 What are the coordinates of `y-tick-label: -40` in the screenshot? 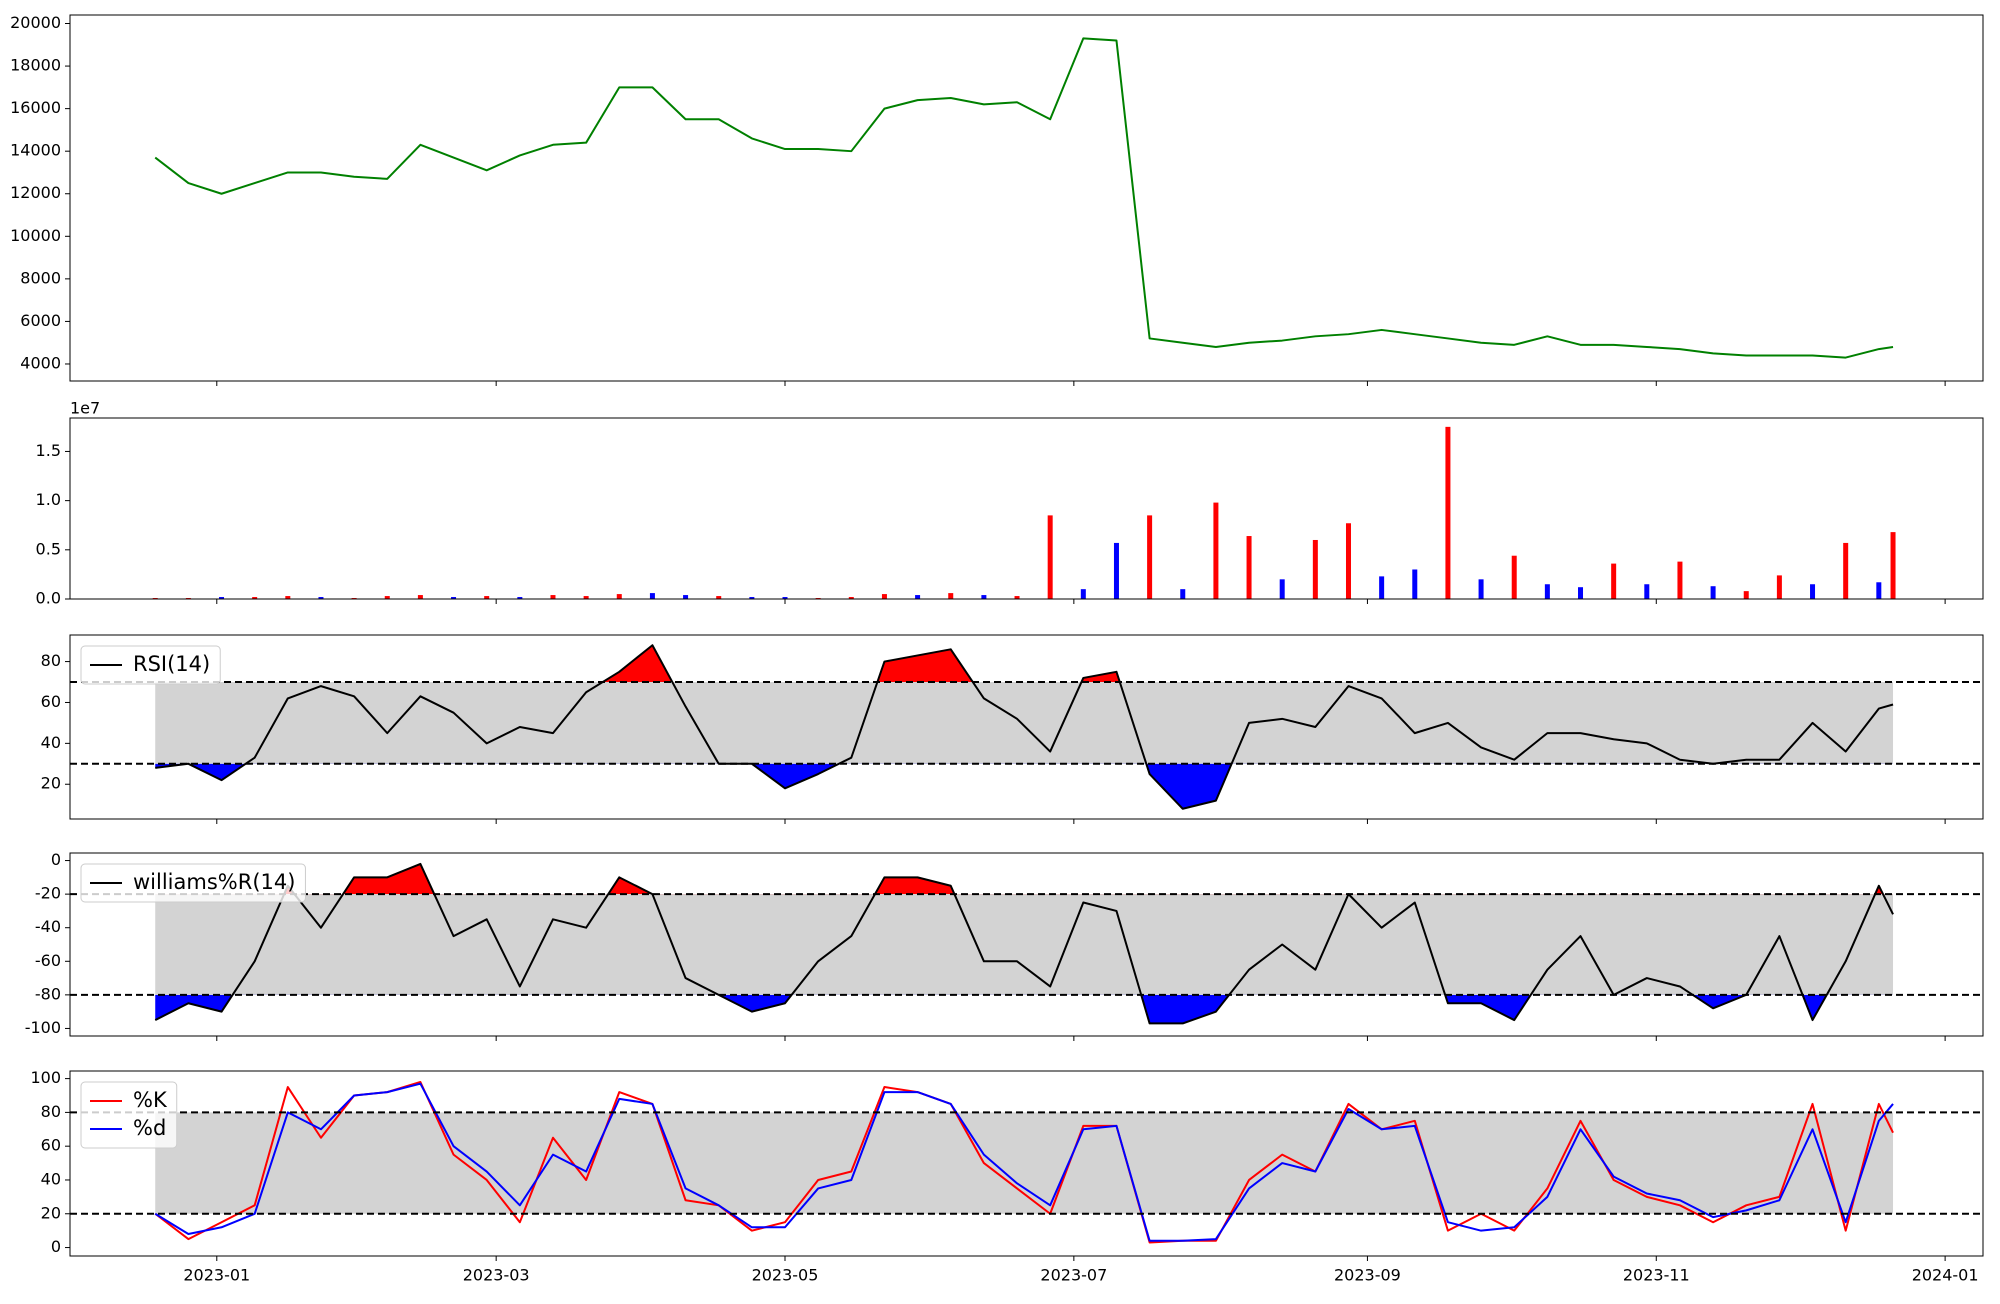 It's located at (48, 926).